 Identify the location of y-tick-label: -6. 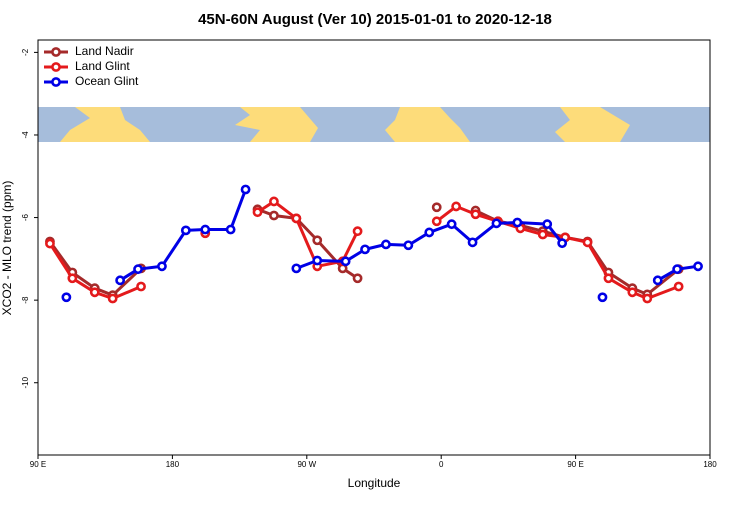
(25, 217).